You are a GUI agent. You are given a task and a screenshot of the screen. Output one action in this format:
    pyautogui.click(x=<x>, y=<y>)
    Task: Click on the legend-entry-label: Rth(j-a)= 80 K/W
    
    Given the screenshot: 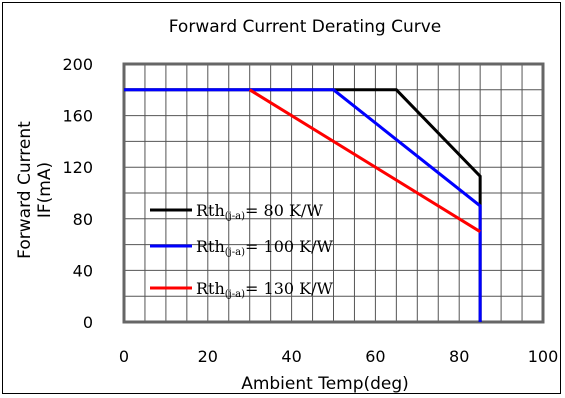 What is the action you would take?
    pyautogui.click(x=259, y=211)
    